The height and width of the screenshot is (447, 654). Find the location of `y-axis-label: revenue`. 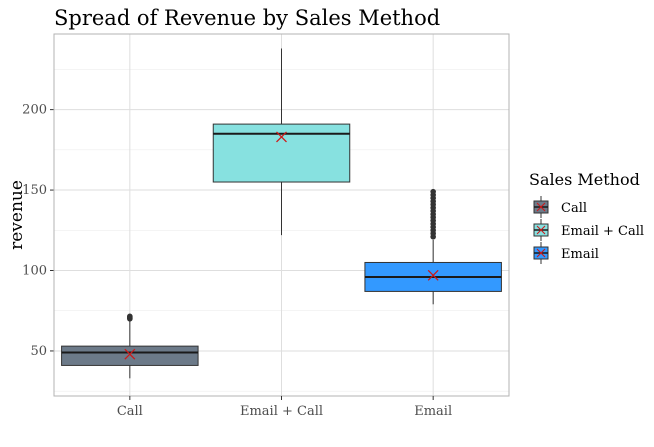

y-axis-label: revenue is located at coordinates (17, 215).